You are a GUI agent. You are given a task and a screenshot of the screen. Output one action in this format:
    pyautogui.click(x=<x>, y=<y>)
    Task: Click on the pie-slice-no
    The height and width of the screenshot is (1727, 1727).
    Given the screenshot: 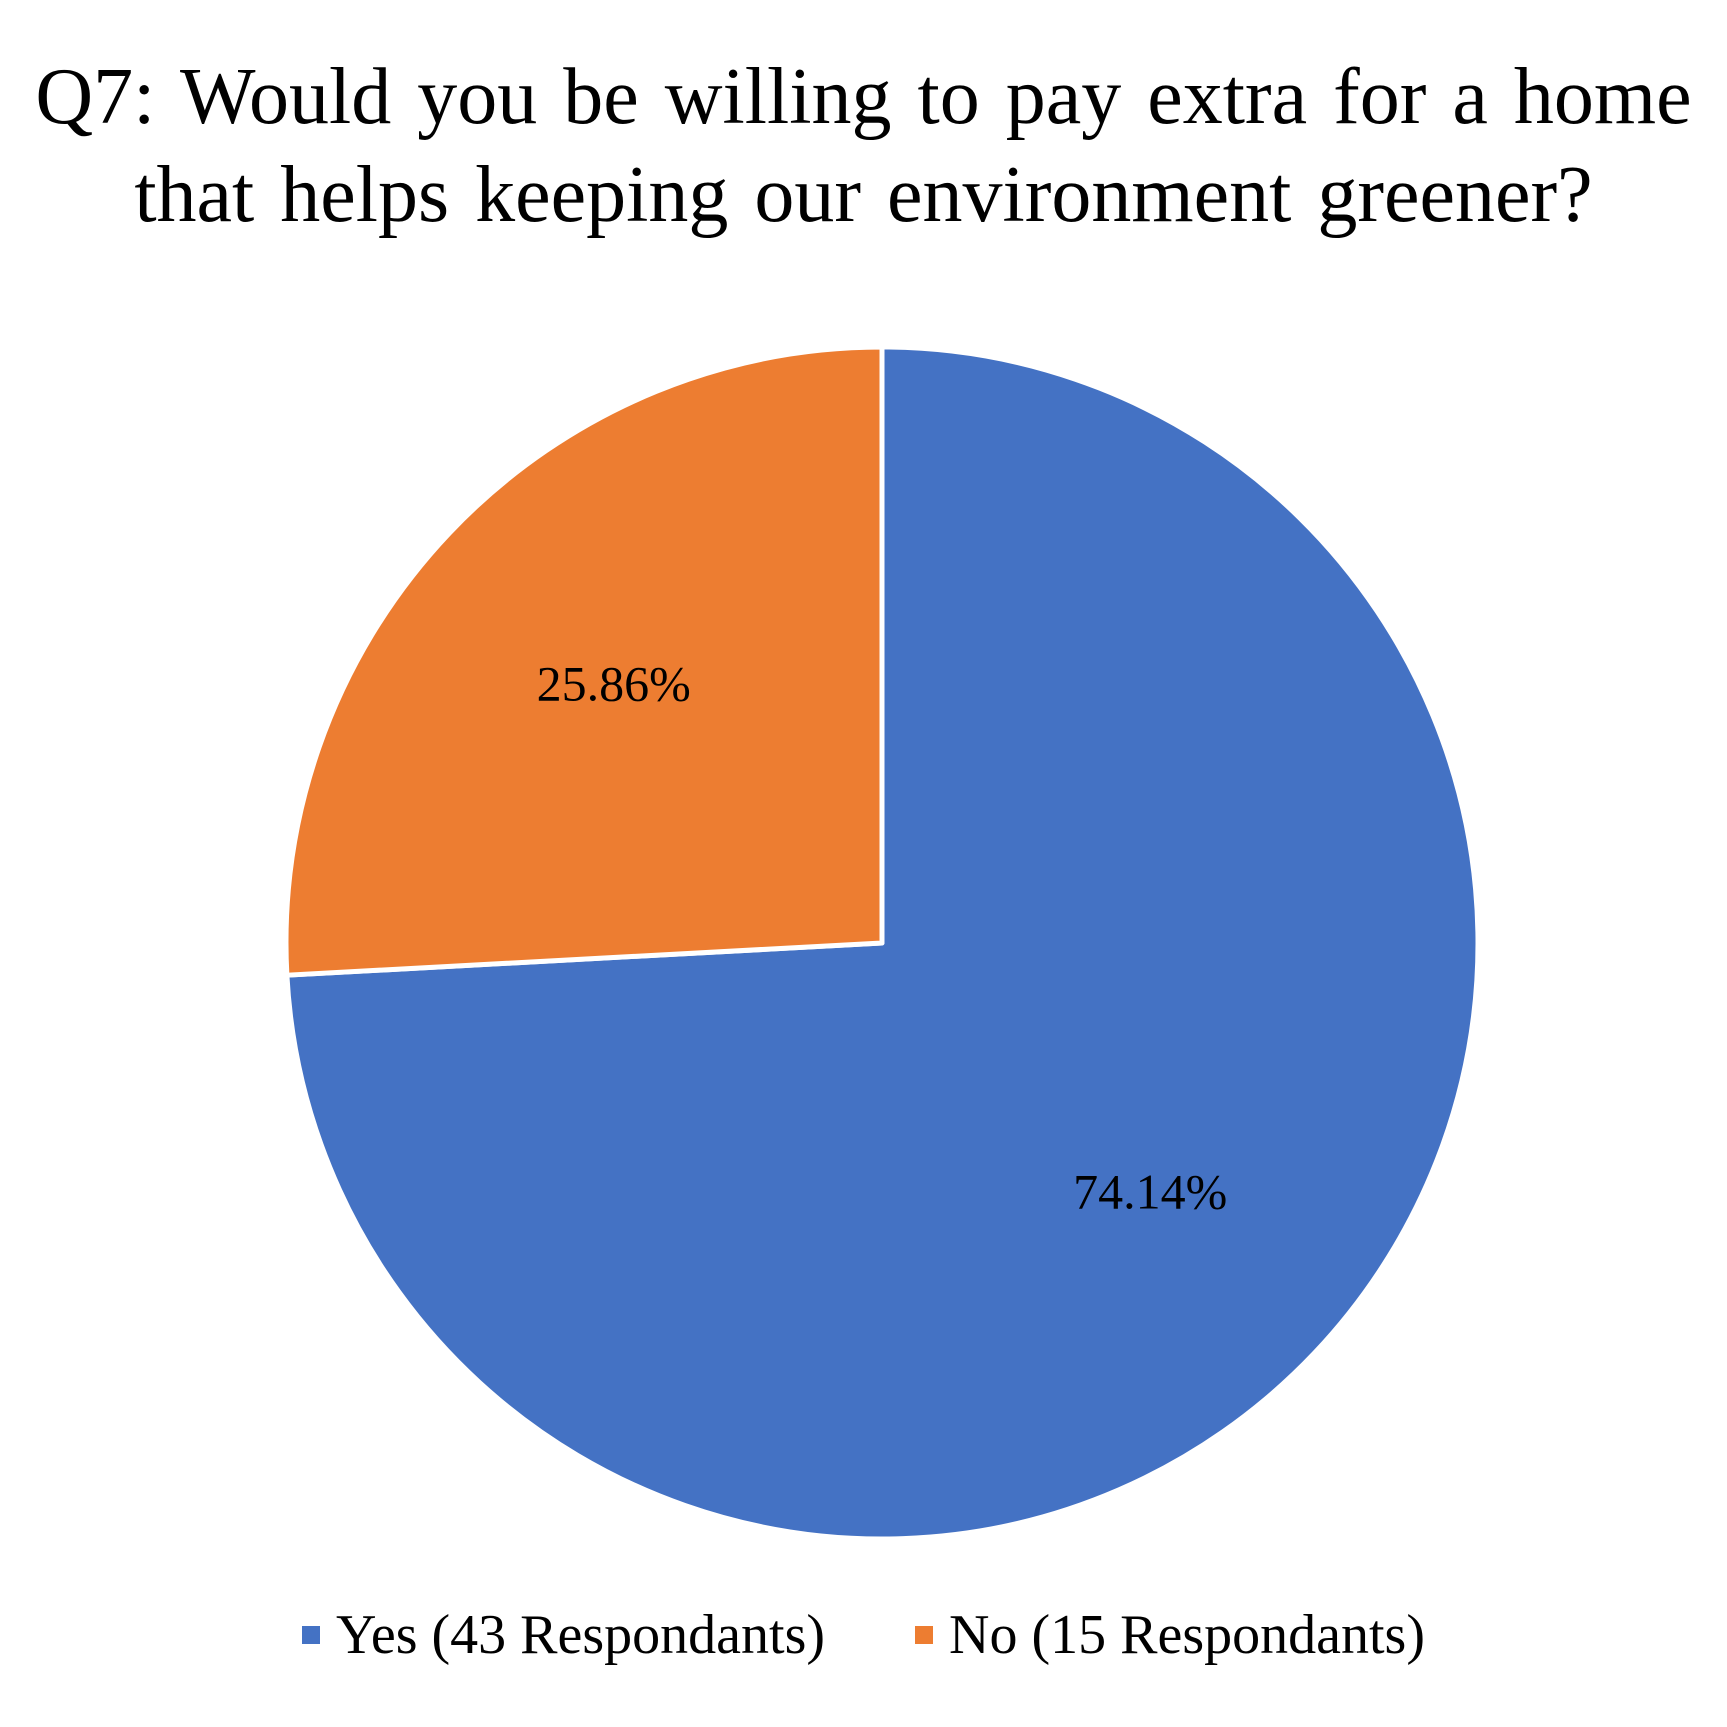 What is the action you would take?
    pyautogui.click(x=584, y=661)
    